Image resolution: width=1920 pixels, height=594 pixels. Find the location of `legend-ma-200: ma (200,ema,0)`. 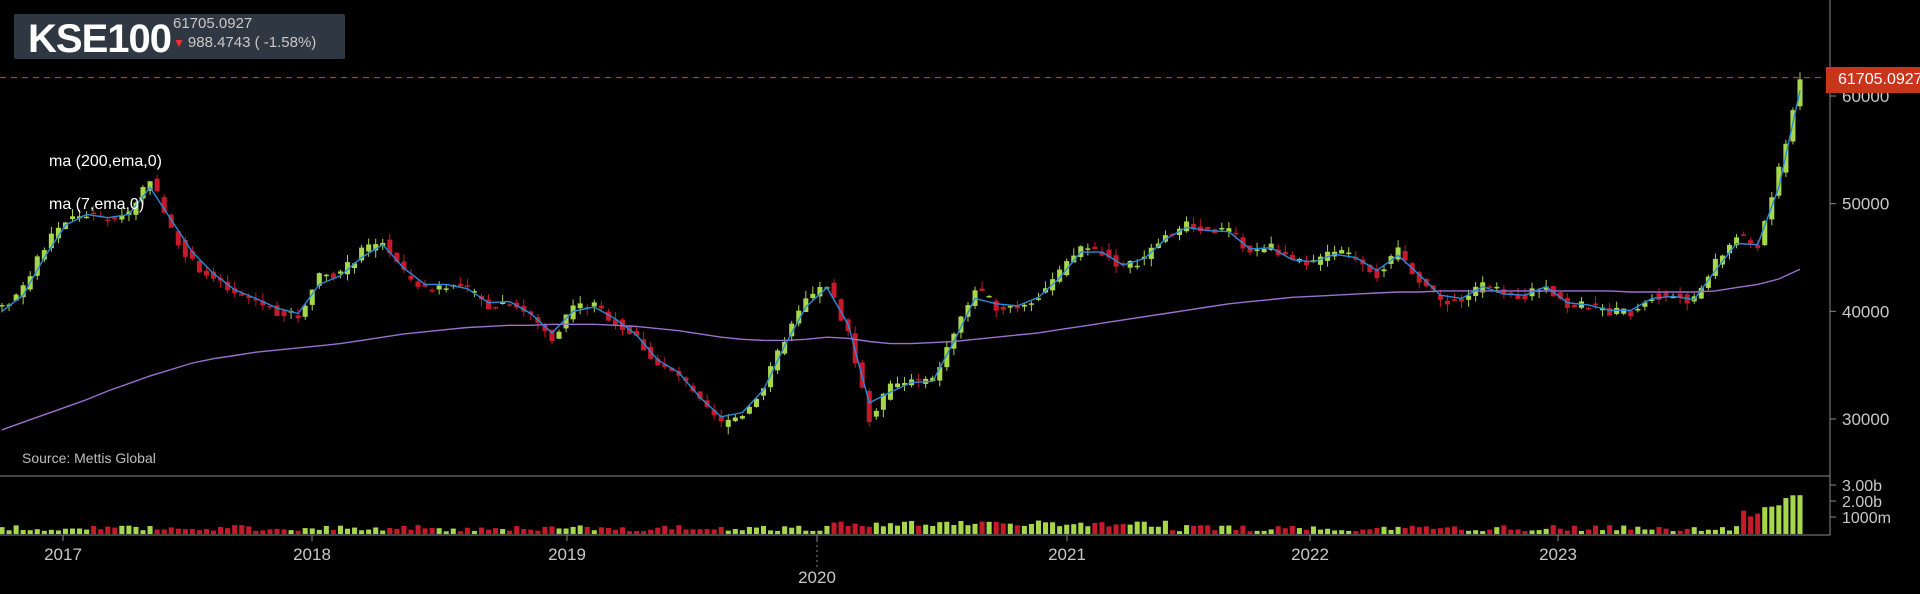

legend-ma-200: ma (200,ema,0) is located at coordinates (105, 161).